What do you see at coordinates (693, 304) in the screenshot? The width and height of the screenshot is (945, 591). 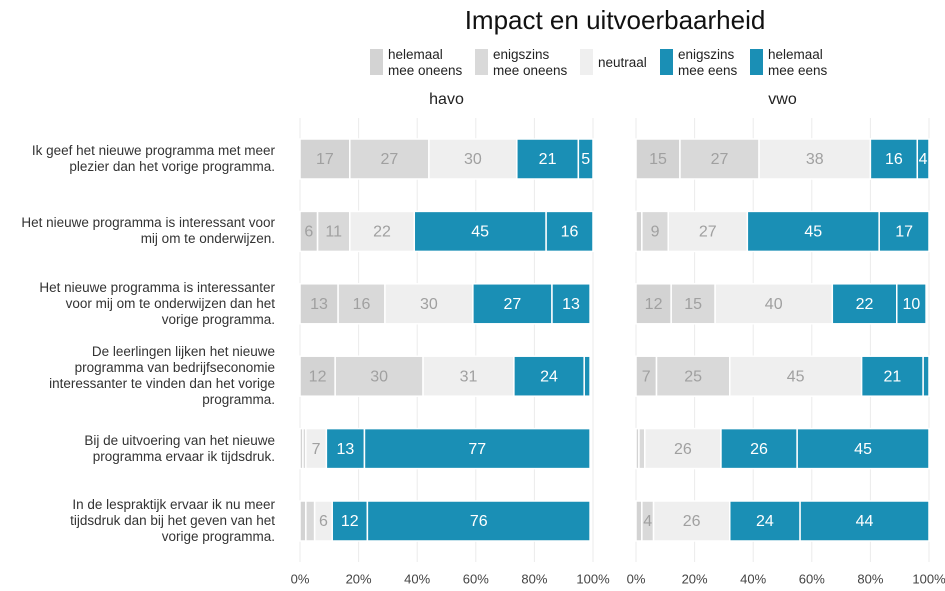 I see `data-label: 15` at bounding box center [693, 304].